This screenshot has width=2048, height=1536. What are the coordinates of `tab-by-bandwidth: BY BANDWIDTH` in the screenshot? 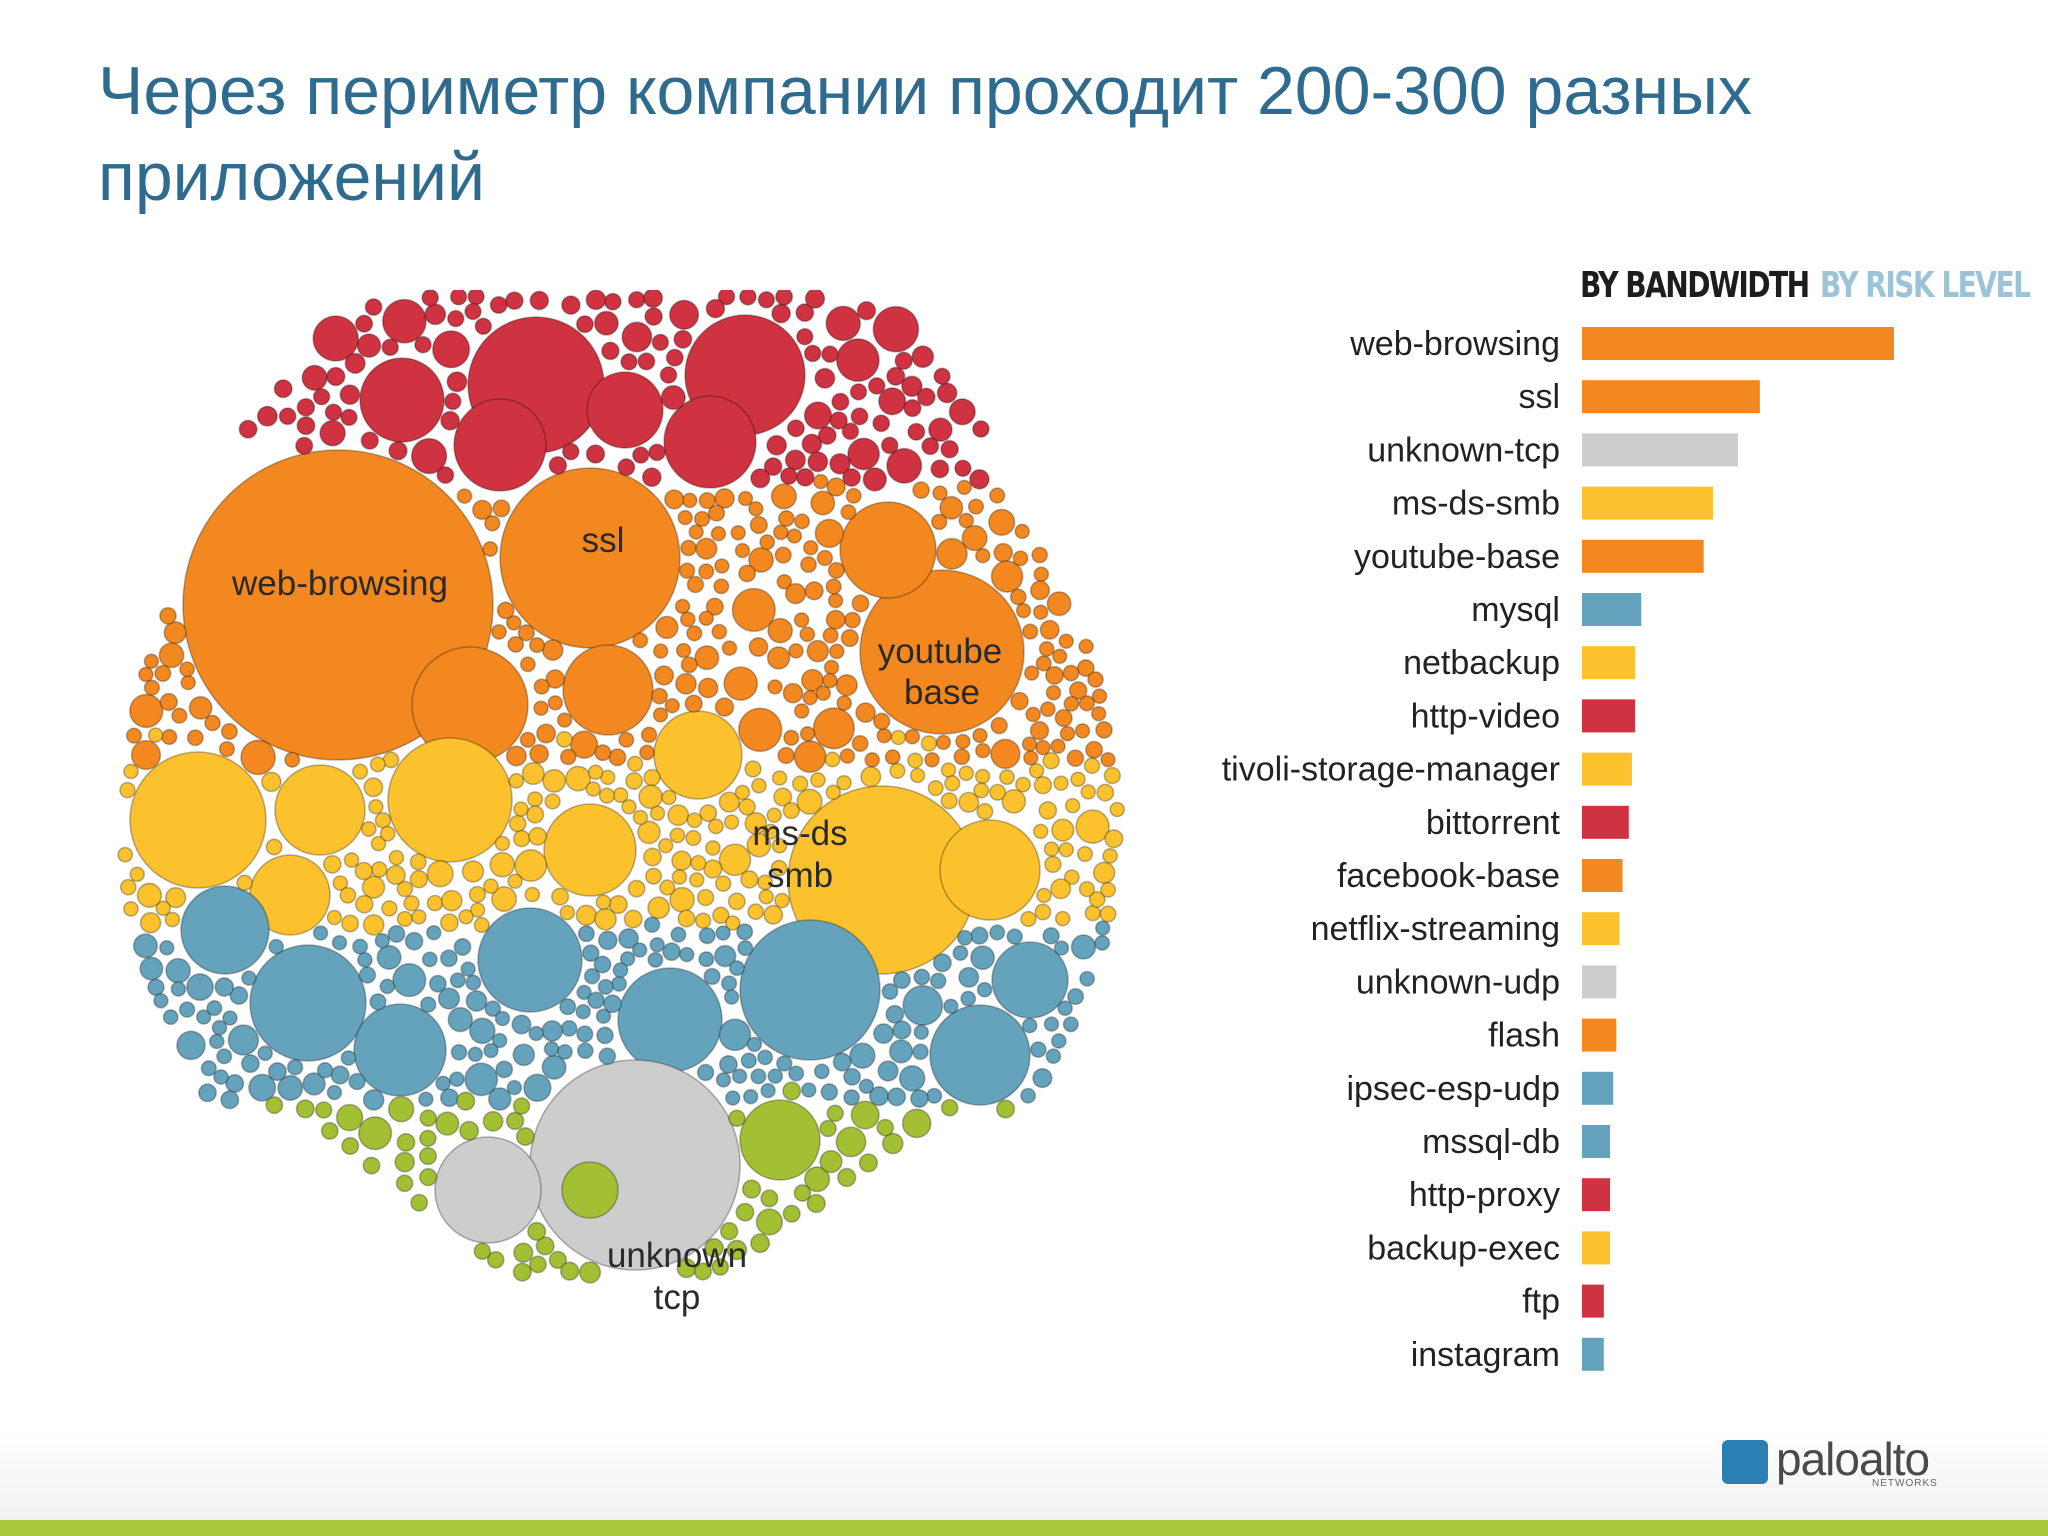 It's located at (1695, 285).